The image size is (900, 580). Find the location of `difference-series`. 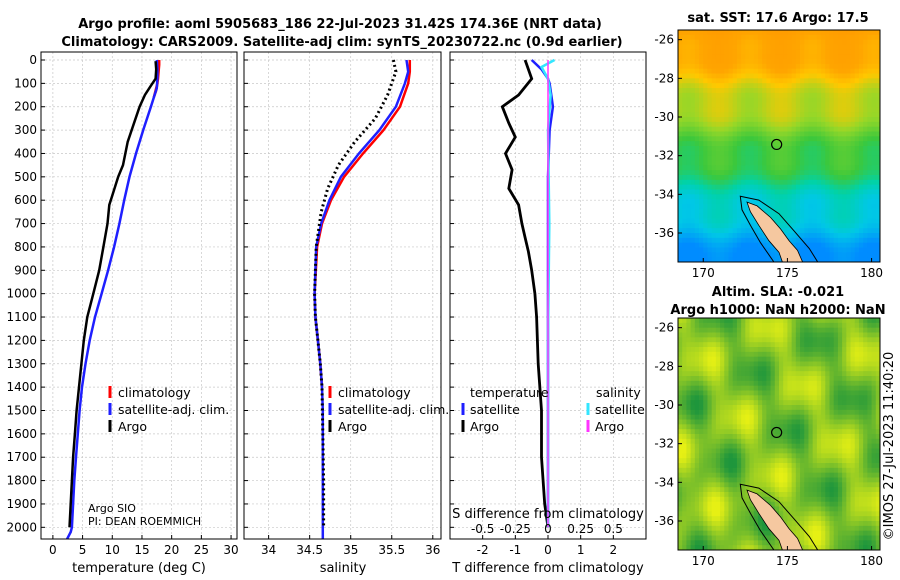

difference-series is located at coordinates (528, 293).